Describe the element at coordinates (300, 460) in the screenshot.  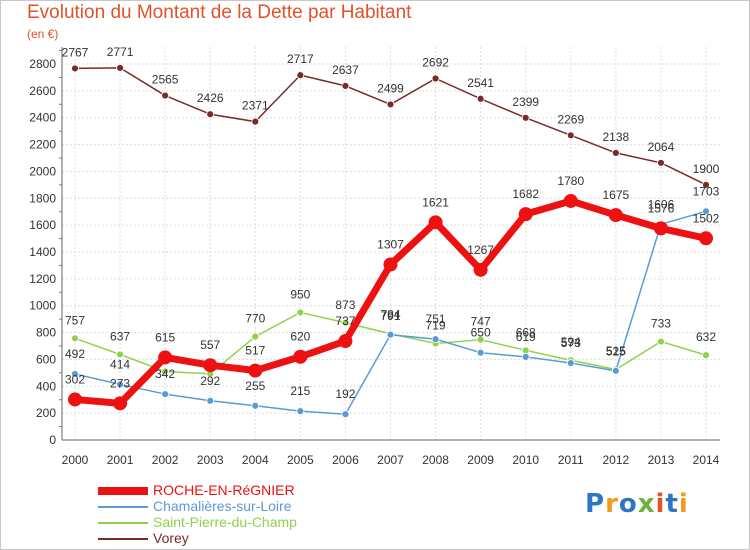
I see `x-tick-label: 2005` at that location.